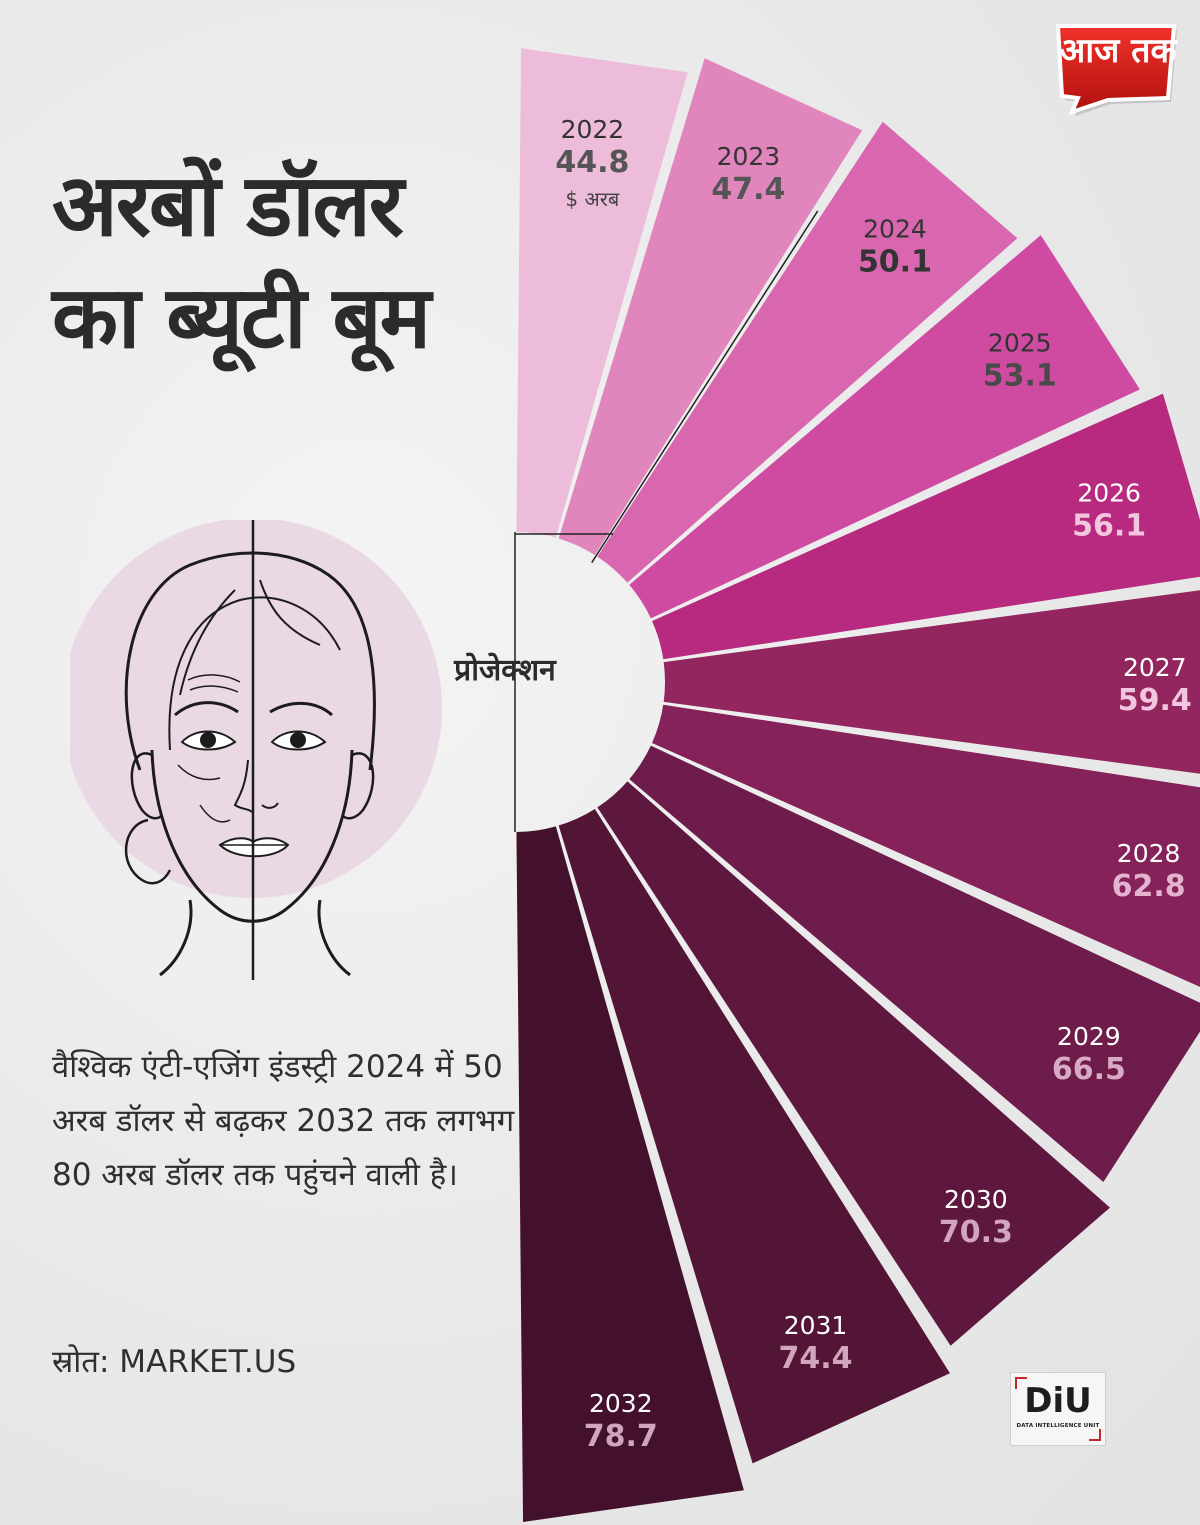  What do you see at coordinates (1109, 493) in the screenshot?
I see `year-label: 2026` at bounding box center [1109, 493].